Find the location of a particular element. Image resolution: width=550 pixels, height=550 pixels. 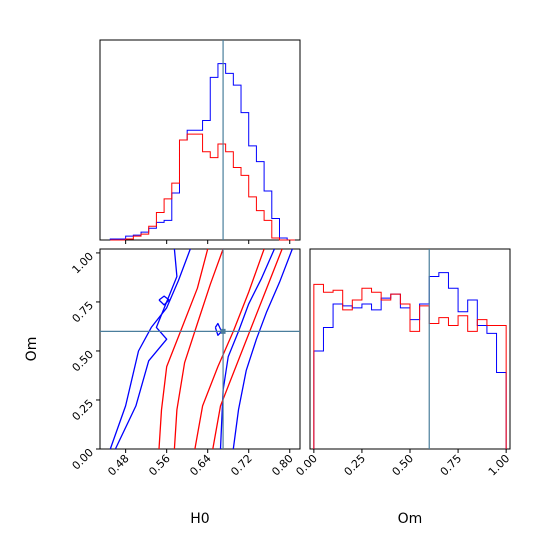

h0-tick-label: 0.64 is located at coordinates (200, 465).